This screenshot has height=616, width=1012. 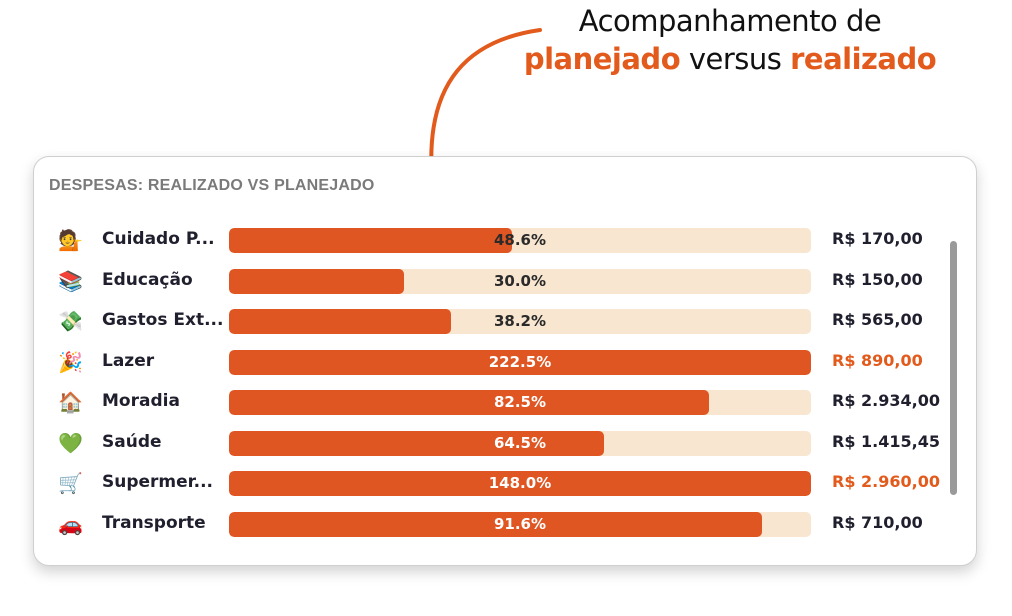 I want to click on amount-value: R$ 150,00, so click(x=877, y=279).